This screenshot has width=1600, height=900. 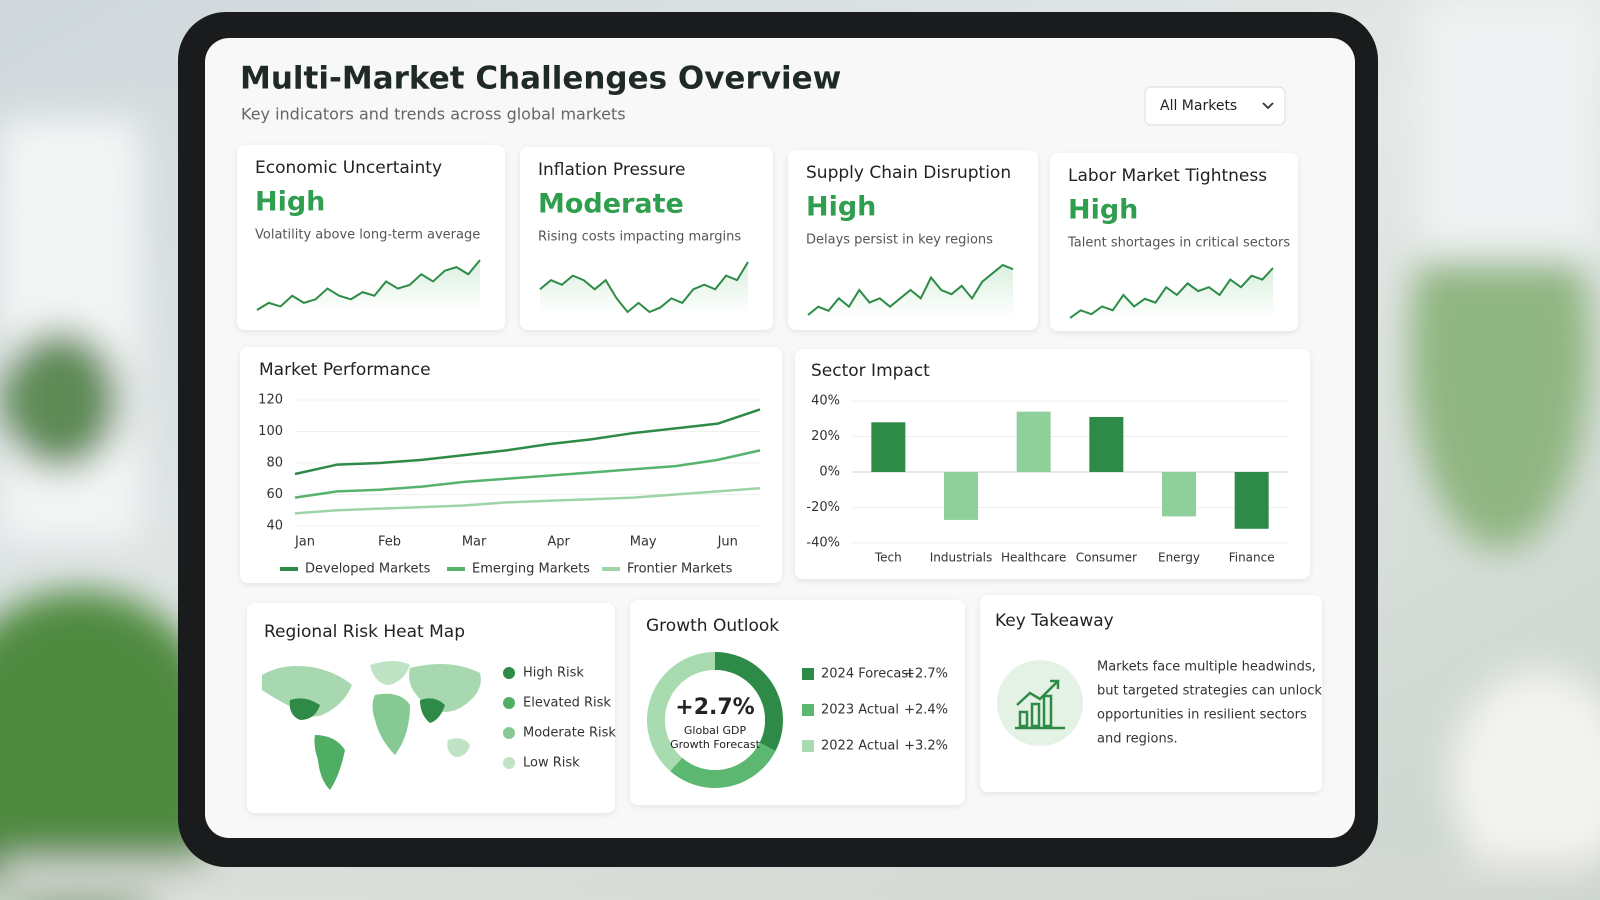 I want to click on legend-label: Emerging Markets, so click(x=531, y=569).